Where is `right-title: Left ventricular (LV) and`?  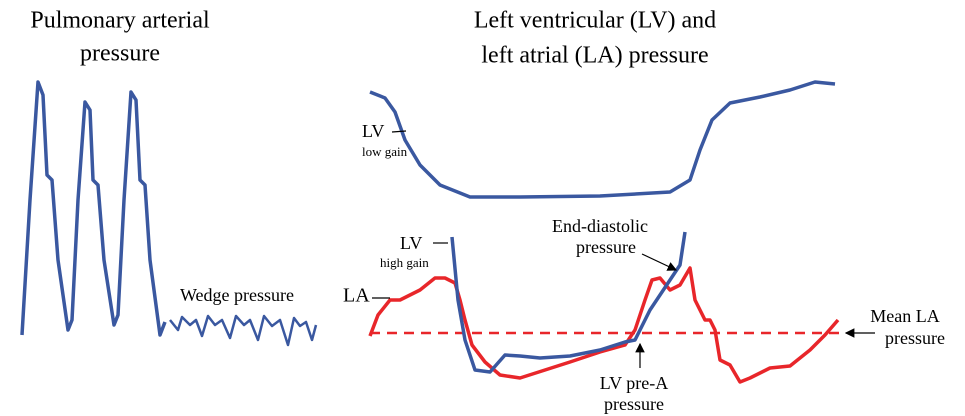 right-title: Left ventricular (LV) and is located at coordinates (595, 21).